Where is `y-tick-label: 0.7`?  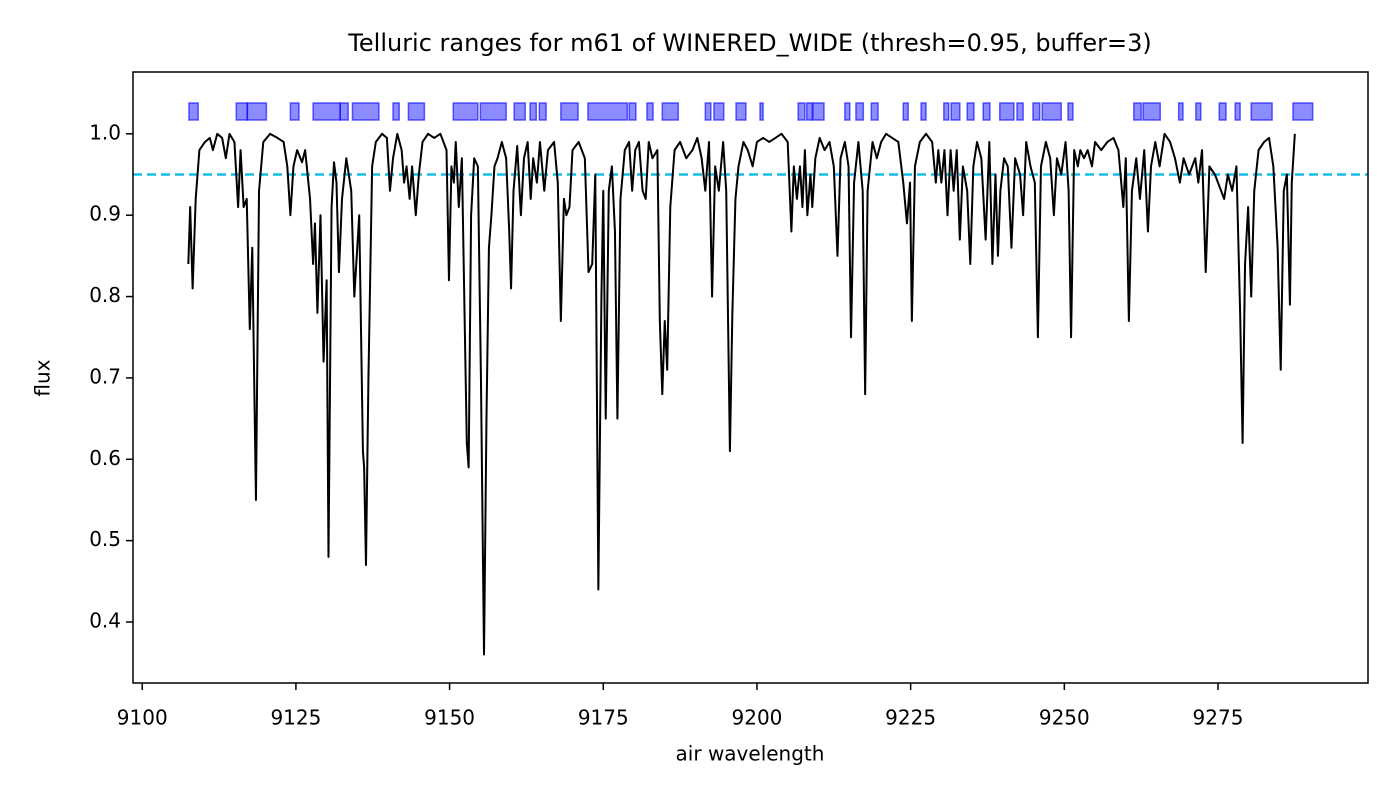
y-tick-label: 0.7 is located at coordinates (105, 376).